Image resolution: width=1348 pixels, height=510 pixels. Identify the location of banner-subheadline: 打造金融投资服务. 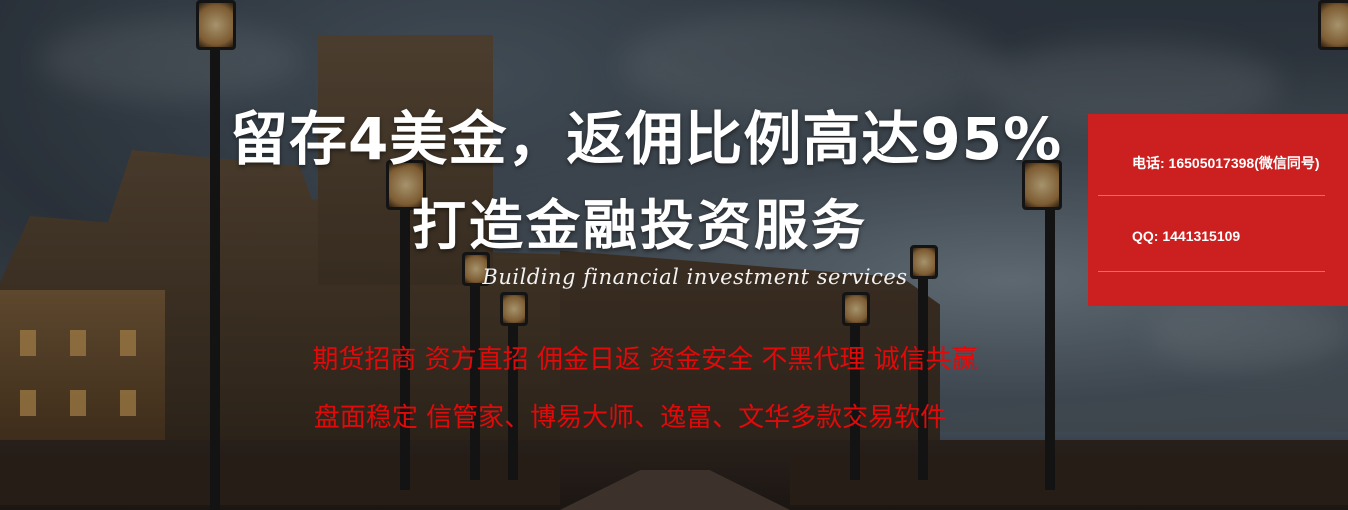
(640, 225).